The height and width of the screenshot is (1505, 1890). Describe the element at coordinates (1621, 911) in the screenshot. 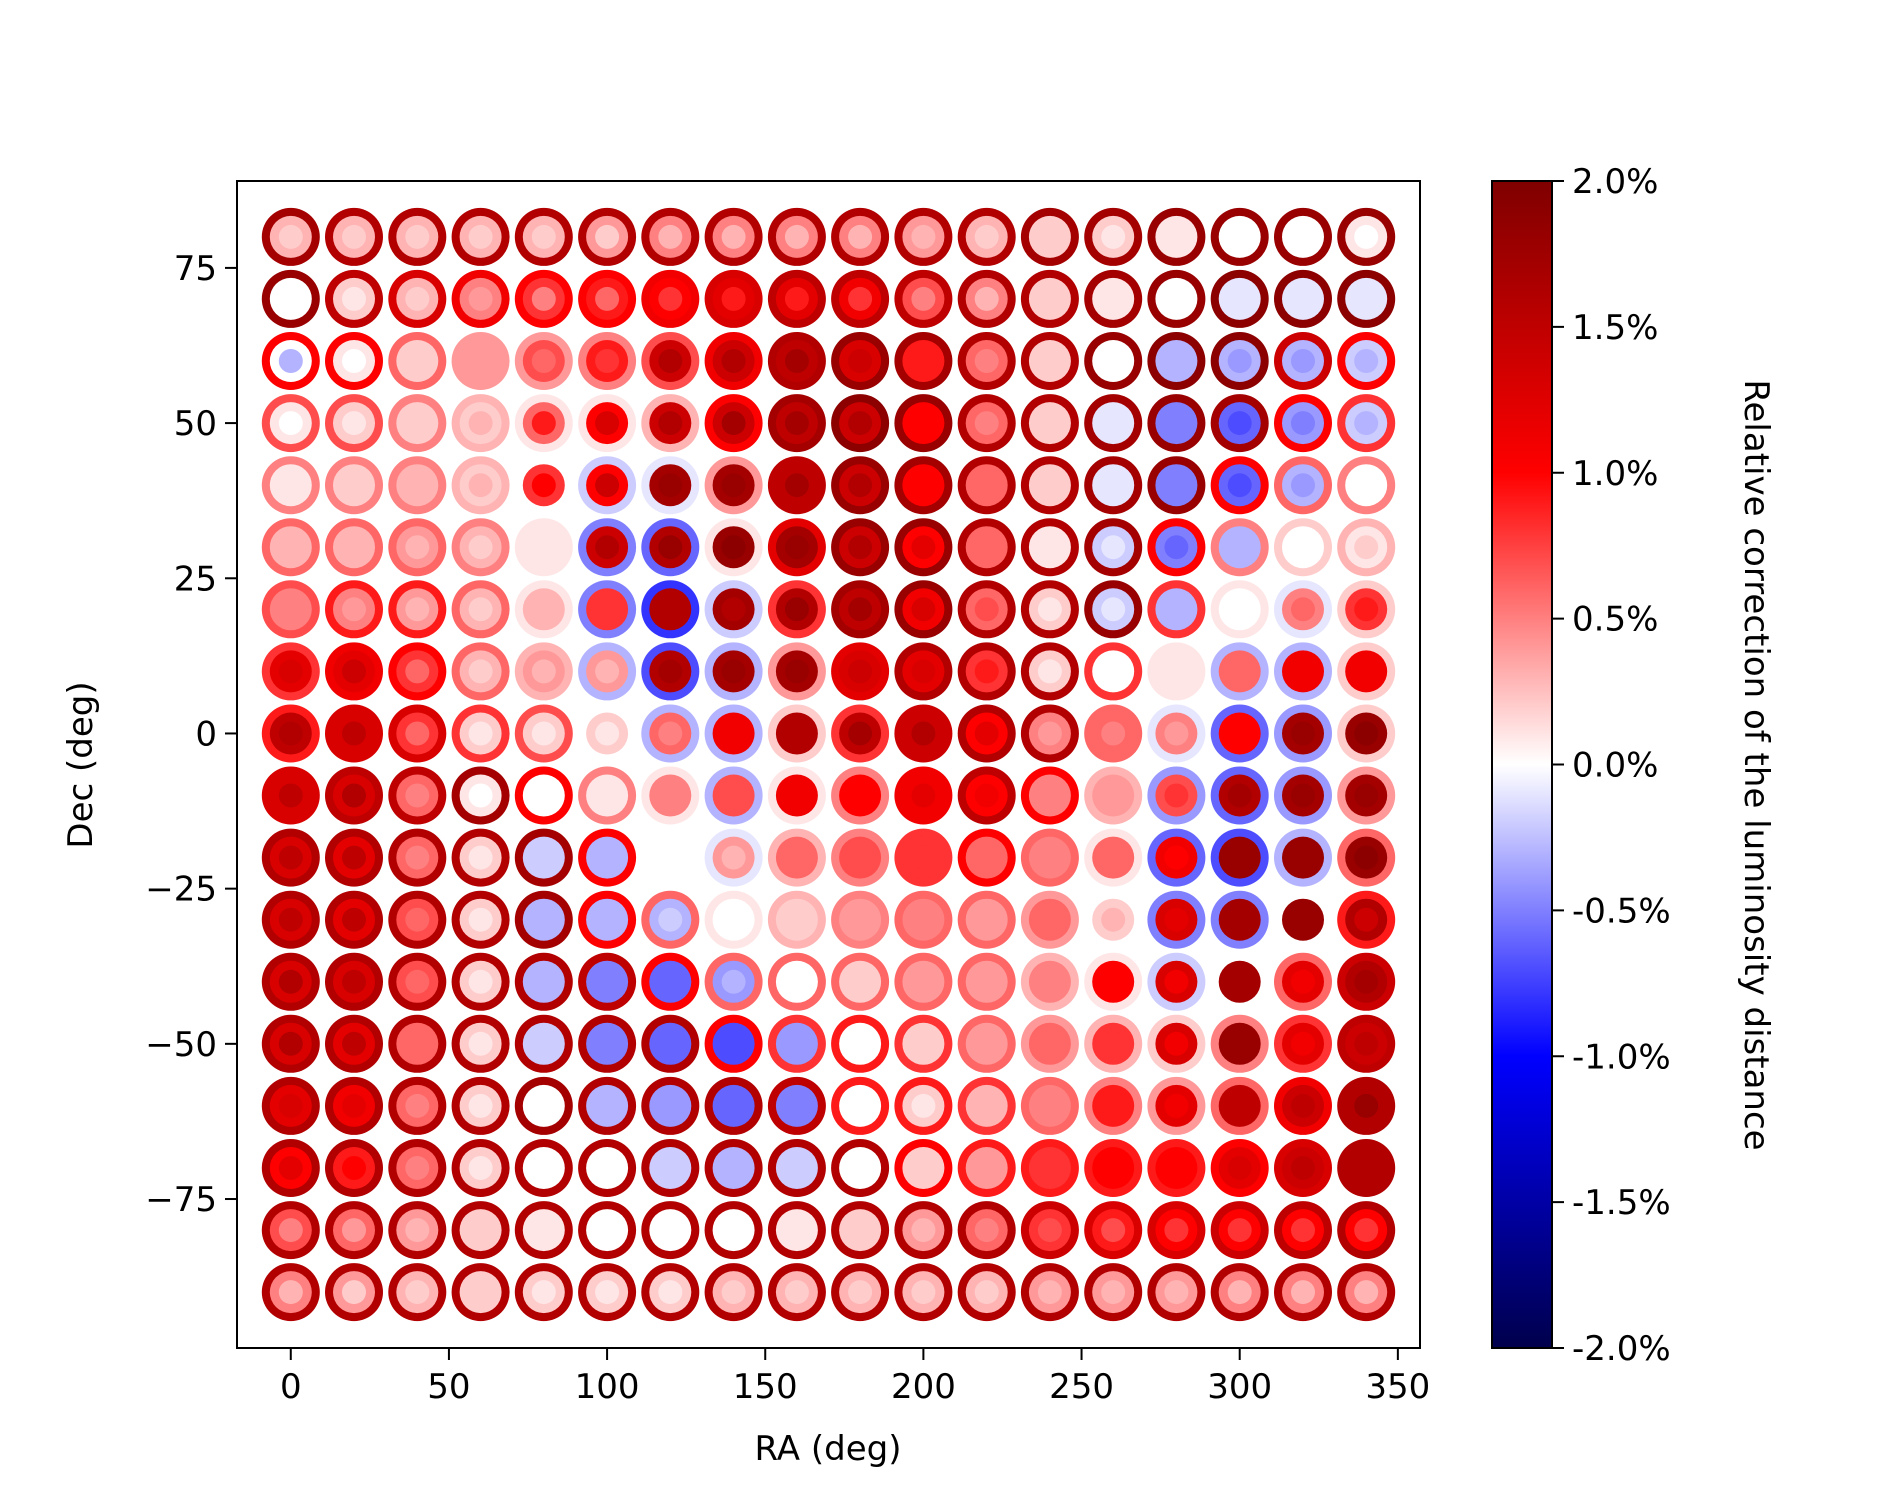

I see `colorbar-tick-label: -0.5%` at that location.